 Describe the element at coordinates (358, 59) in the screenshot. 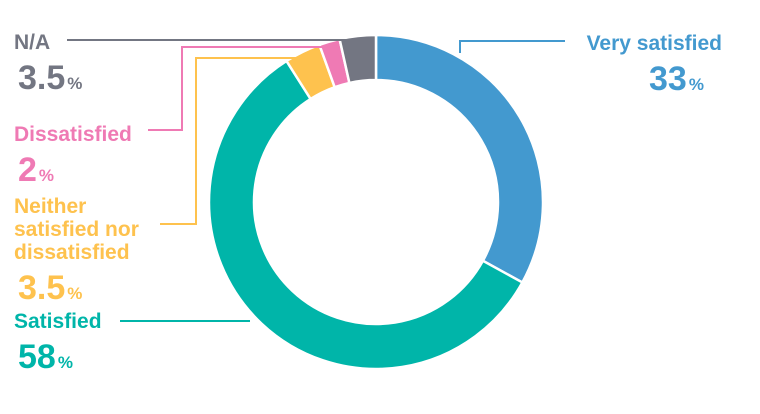

I see `slice-n-a` at that location.